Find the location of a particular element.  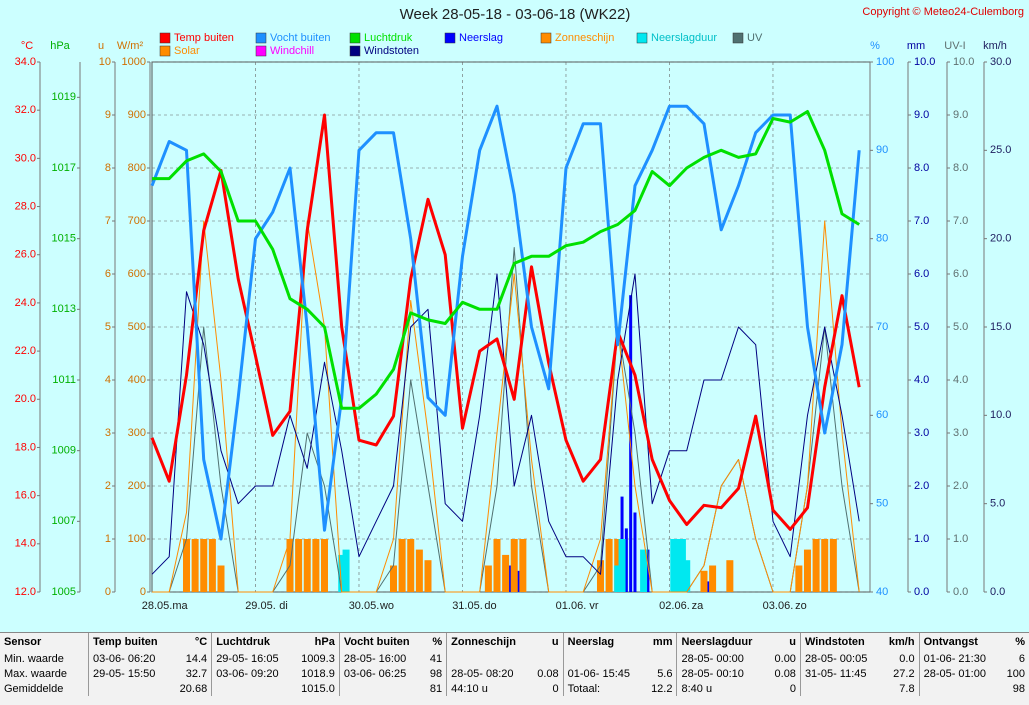

x-tick-label: 02.06. is located at coordinates (674, 606).